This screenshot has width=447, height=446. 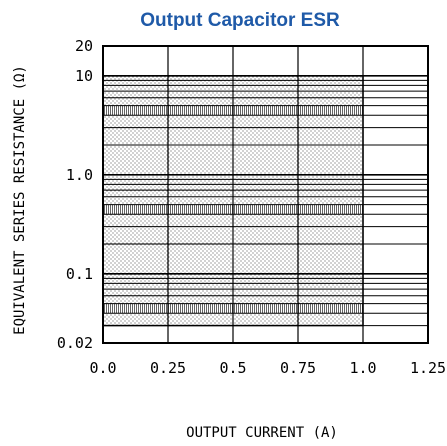 I want to click on x-tick-label: 0.0, so click(x=102, y=368).